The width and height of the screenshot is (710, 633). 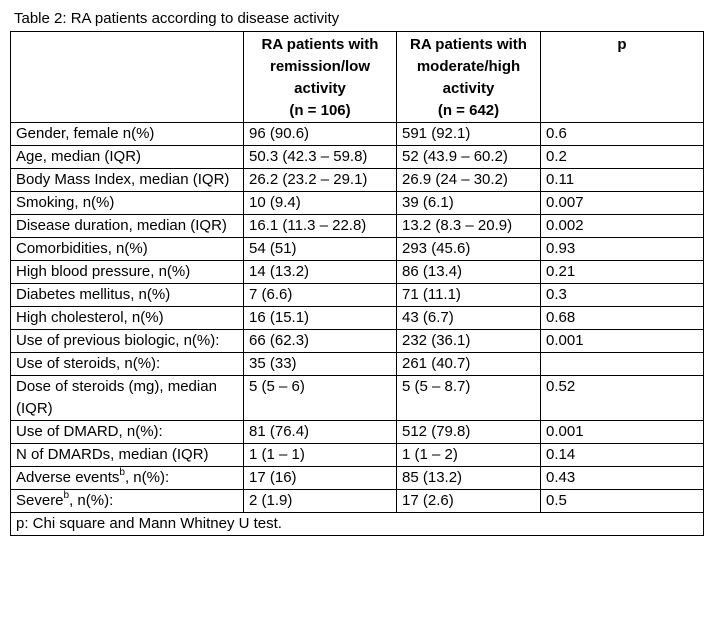 I want to click on row-label-text: Use of steroids, n(%):, so click(x=88, y=363).